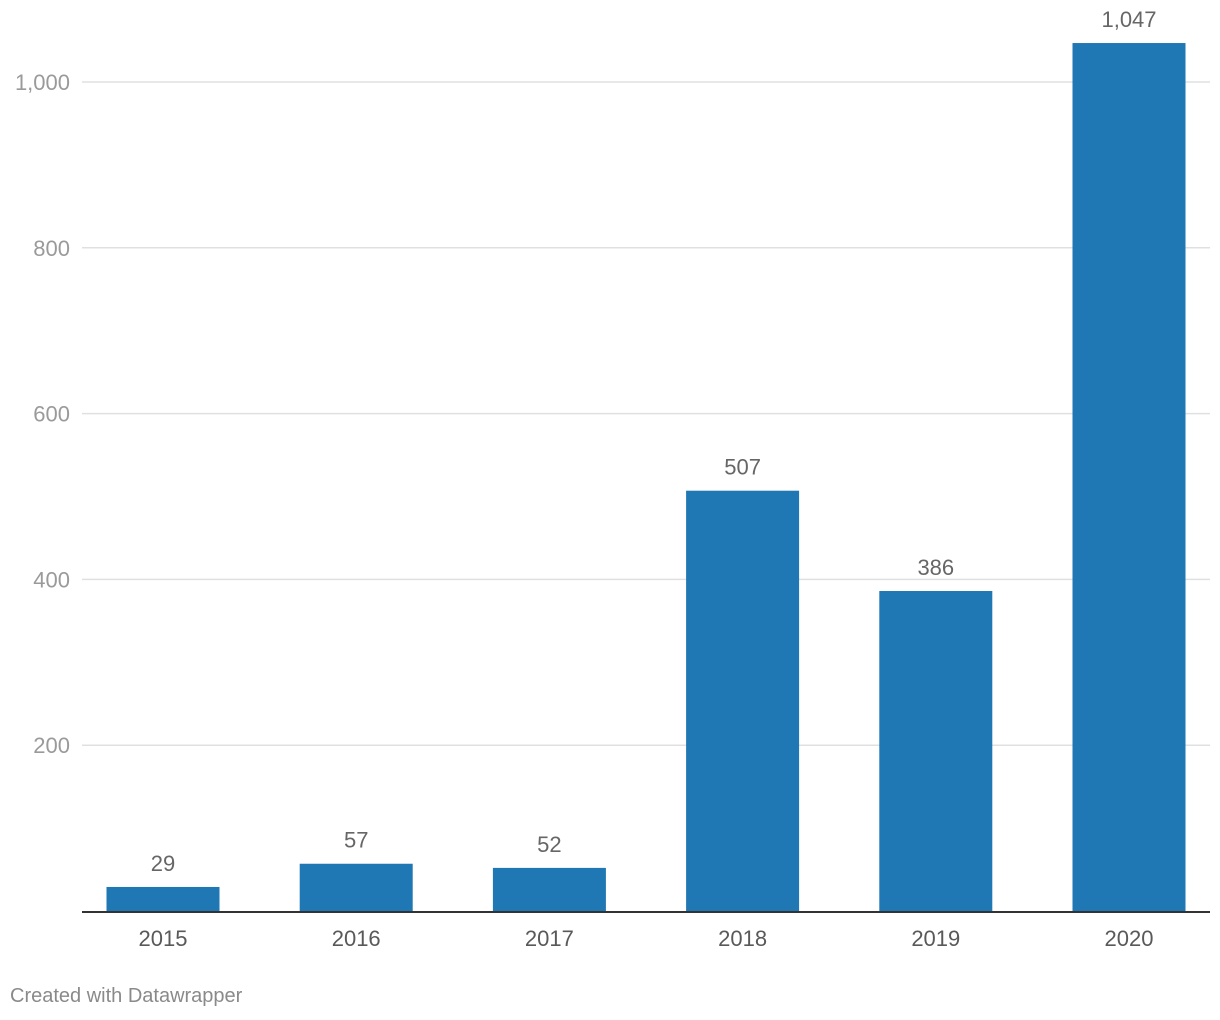  Describe the element at coordinates (935, 938) in the screenshot. I see `x-tick-label: 2019` at that location.